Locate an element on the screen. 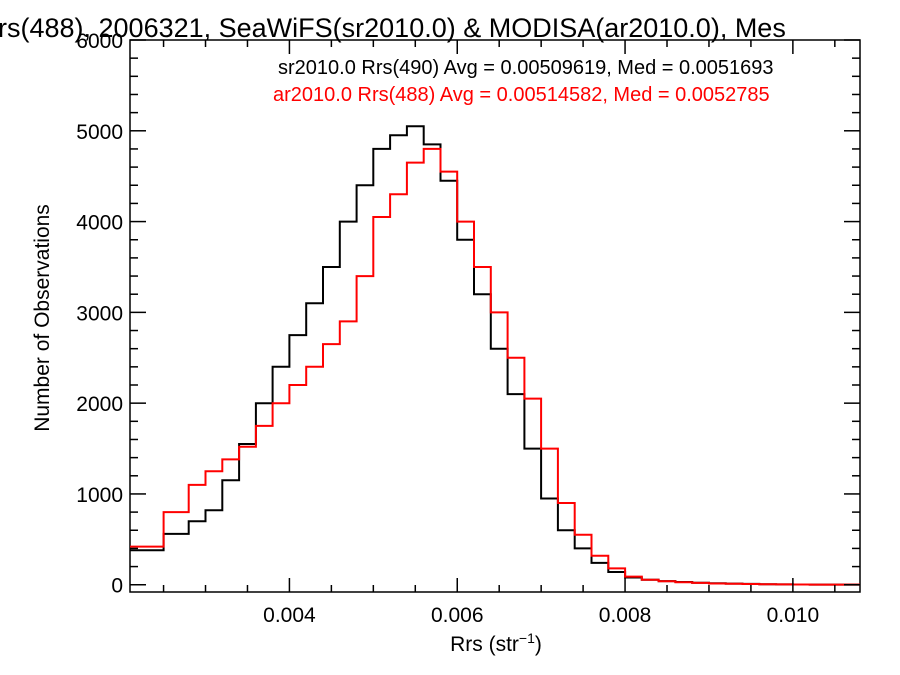  x-axis-label: Rrs (str−1) is located at coordinates (496, 643).